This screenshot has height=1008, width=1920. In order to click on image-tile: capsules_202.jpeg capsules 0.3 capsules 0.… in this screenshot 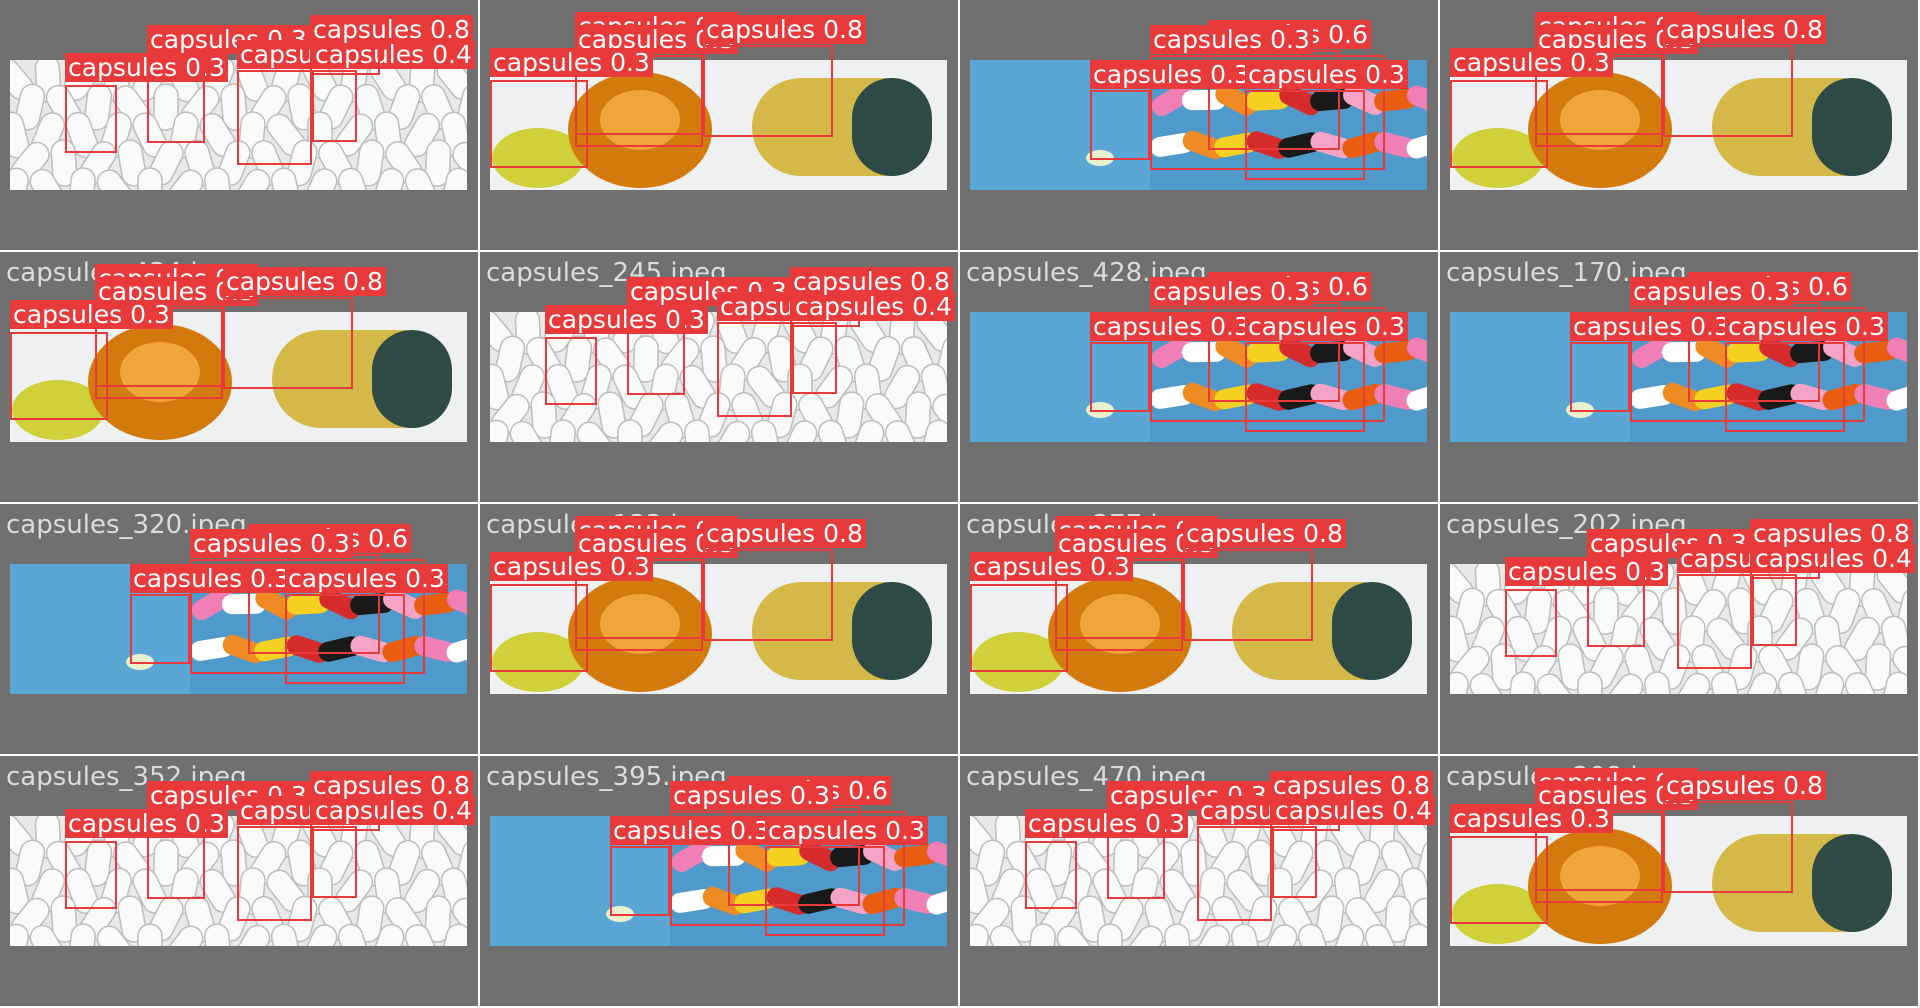, I will do `click(1679, 629)`.